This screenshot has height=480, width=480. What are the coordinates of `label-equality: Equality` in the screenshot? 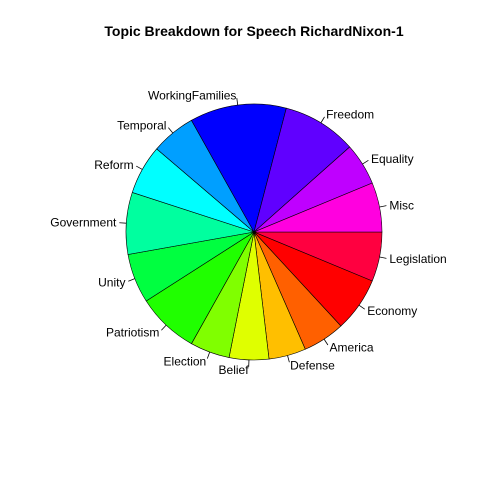 It's located at (392, 159).